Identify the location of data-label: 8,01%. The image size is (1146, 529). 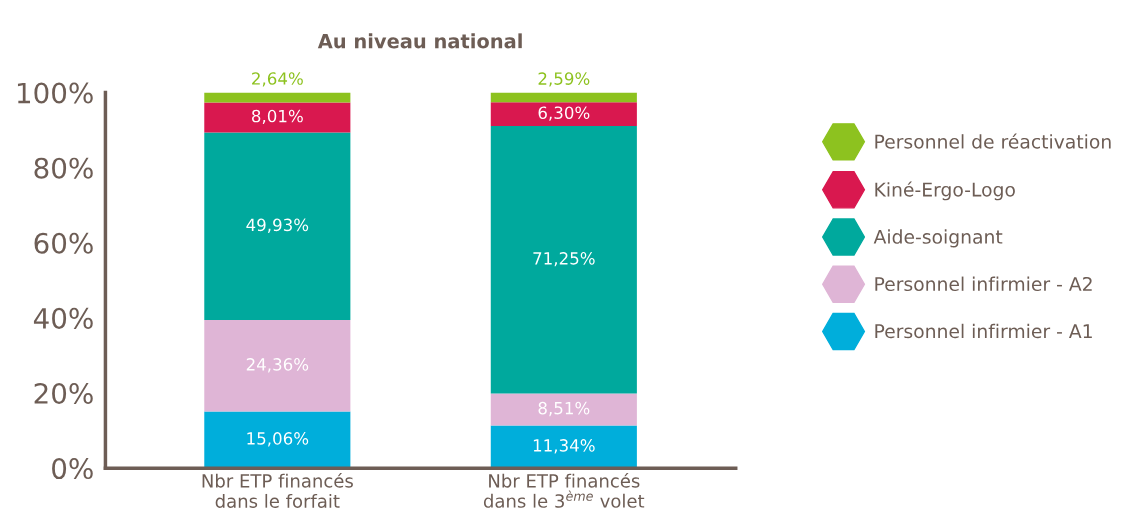
(277, 117).